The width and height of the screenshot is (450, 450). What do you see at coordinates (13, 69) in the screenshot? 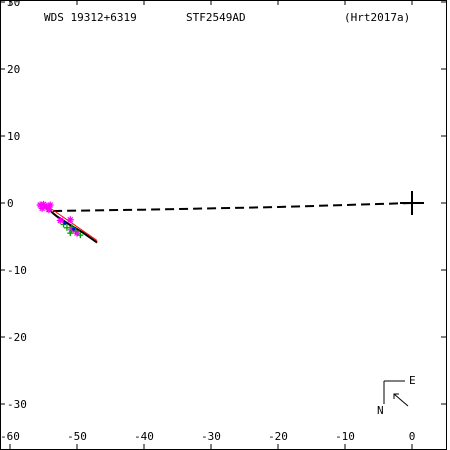
I see `y-tick-label: 20` at bounding box center [13, 69].